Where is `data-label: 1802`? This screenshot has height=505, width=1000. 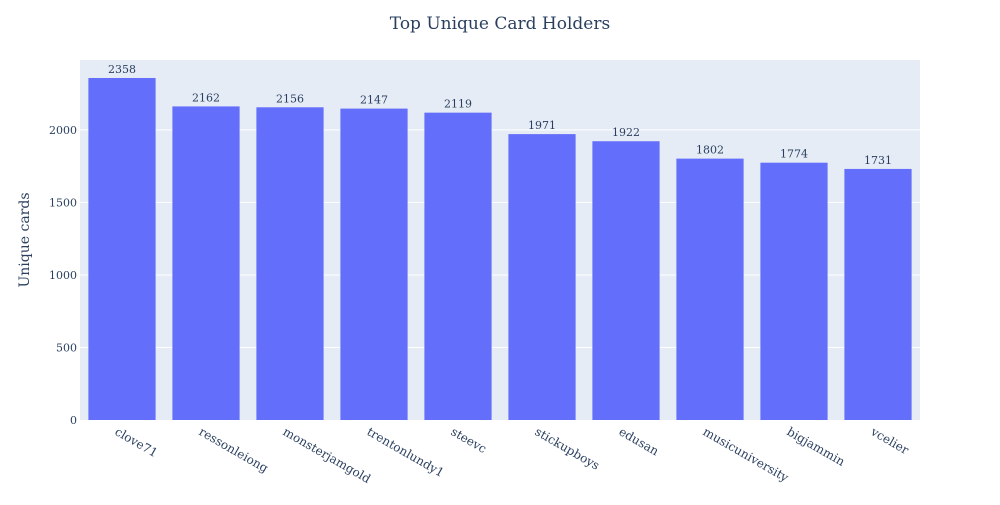
data-label: 1802 is located at coordinates (710, 150).